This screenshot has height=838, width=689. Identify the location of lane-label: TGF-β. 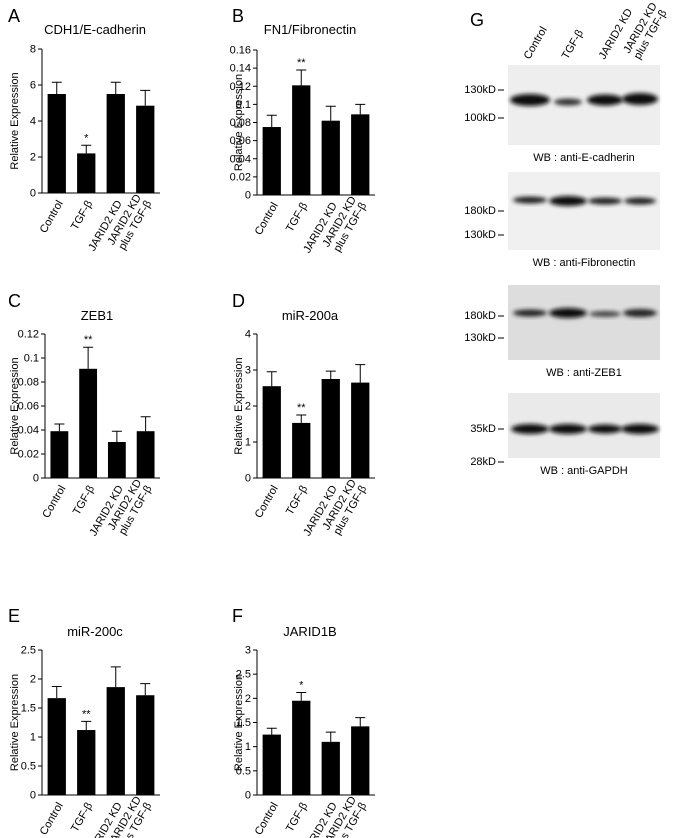
(573, 45).